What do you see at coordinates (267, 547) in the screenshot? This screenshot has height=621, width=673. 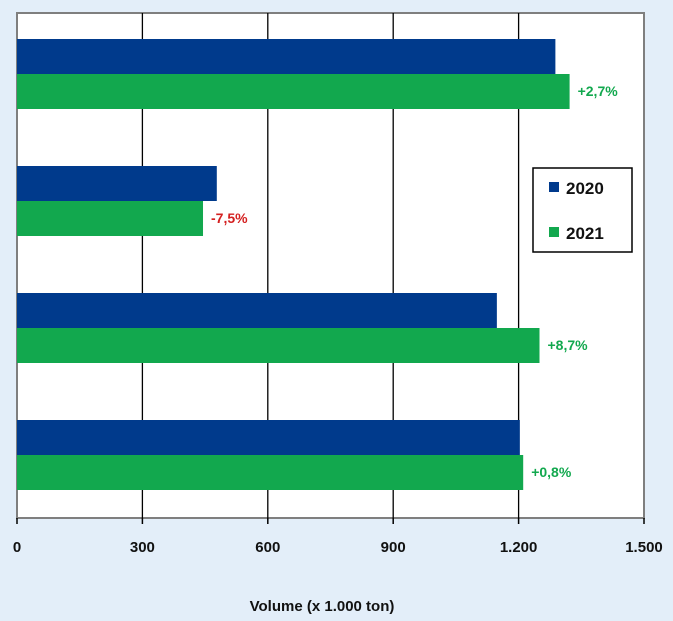 I see `x-tick-label: 600` at bounding box center [267, 547].